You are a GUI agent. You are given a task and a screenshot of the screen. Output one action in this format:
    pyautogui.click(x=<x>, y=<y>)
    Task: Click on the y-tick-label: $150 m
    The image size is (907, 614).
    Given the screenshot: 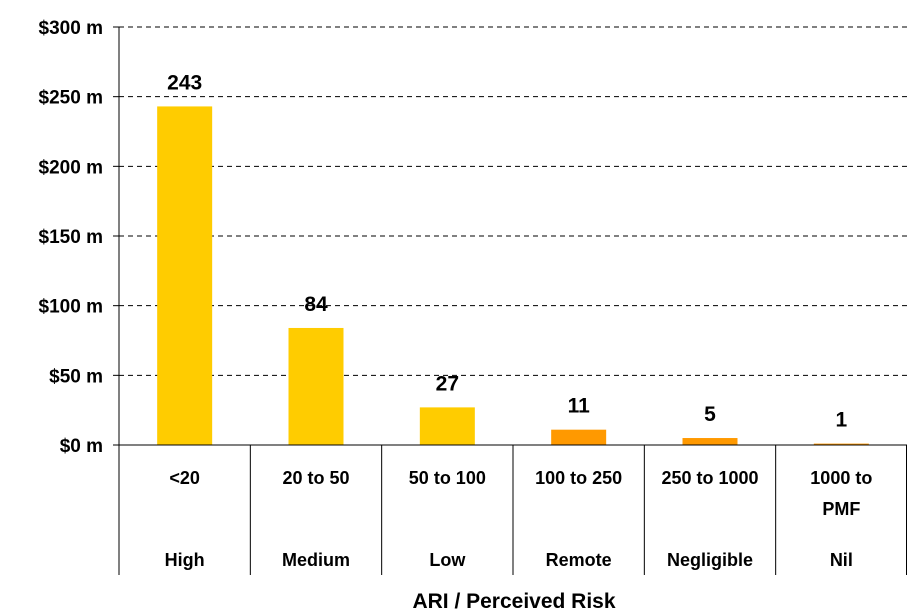 What is the action you would take?
    pyautogui.click(x=71, y=237)
    